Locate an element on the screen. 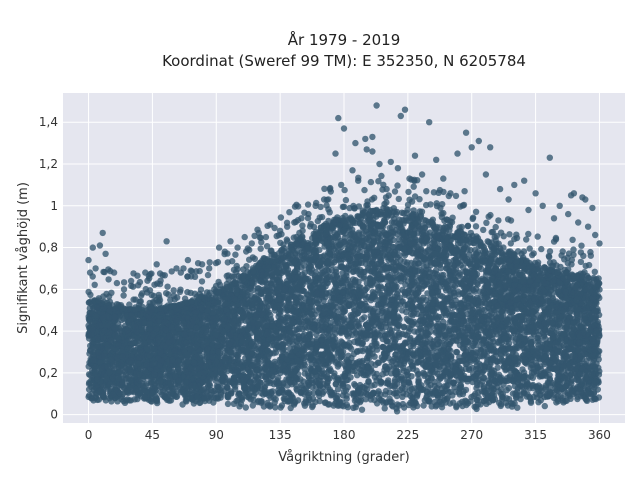 The height and width of the screenshot is (480, 640). chart-title-line-1: År 1979 - 2019 is located at coordinates (344, 39).